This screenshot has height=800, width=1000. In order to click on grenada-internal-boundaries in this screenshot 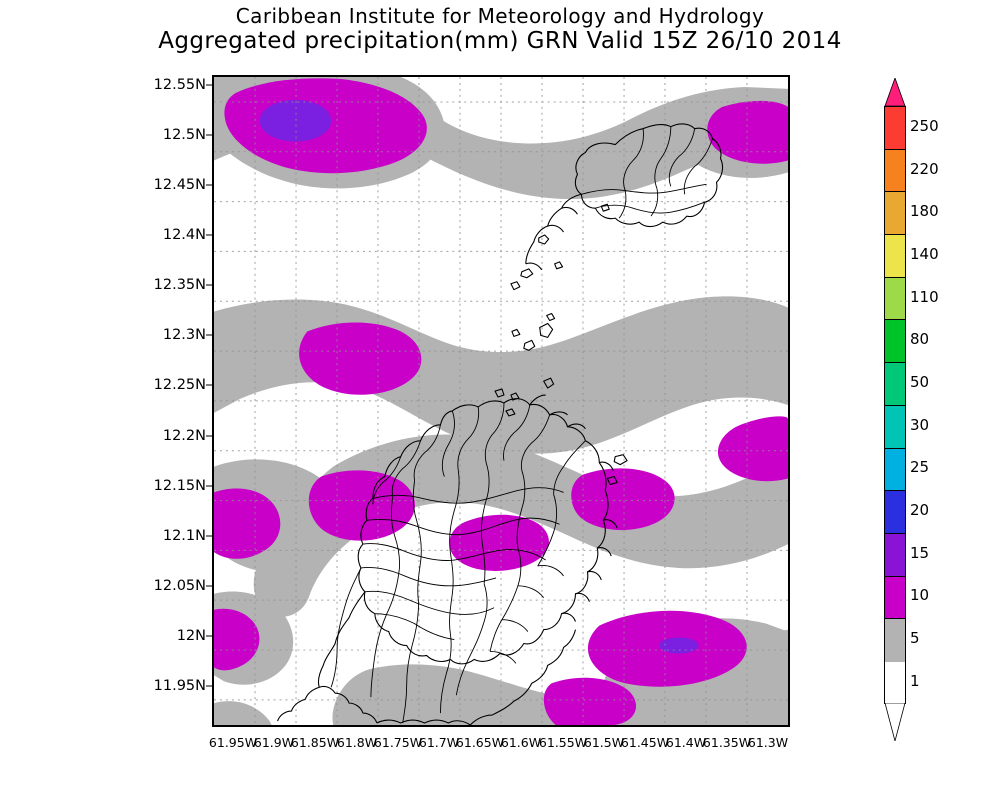, I will do `click(458, 563)`.